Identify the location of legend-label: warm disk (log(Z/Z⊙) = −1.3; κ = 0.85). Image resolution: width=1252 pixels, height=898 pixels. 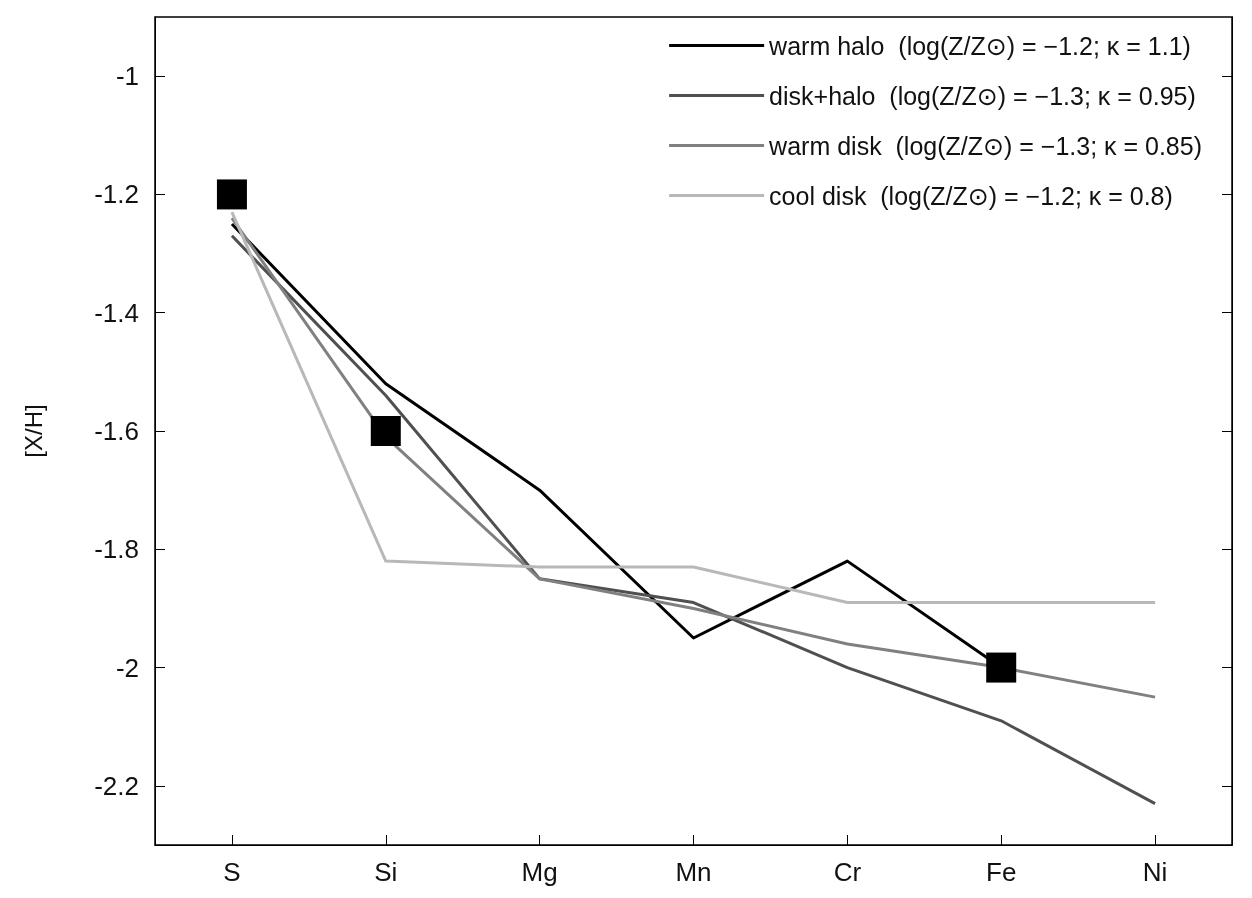
(985, 145).